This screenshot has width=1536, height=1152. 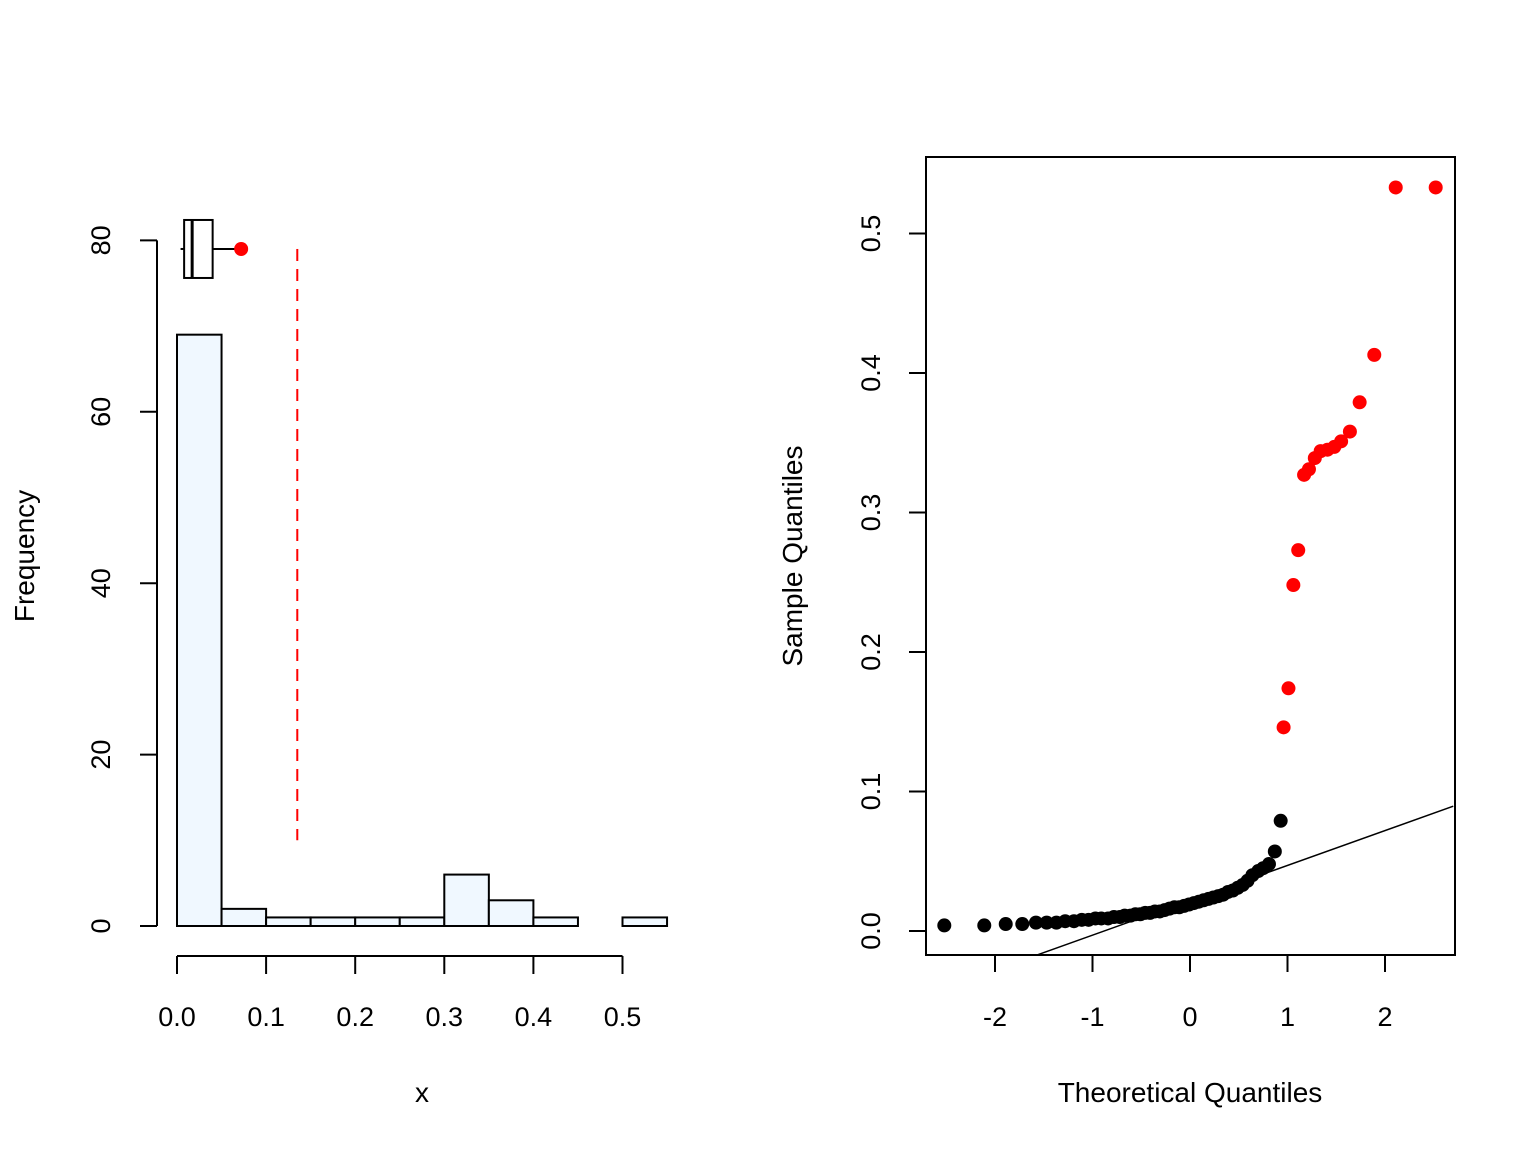 What do you see at coordinates (1188, 993) in the screenshot?
I see `x-axis: -2 -1 0 1 2` at bounding box center [1188, 993].